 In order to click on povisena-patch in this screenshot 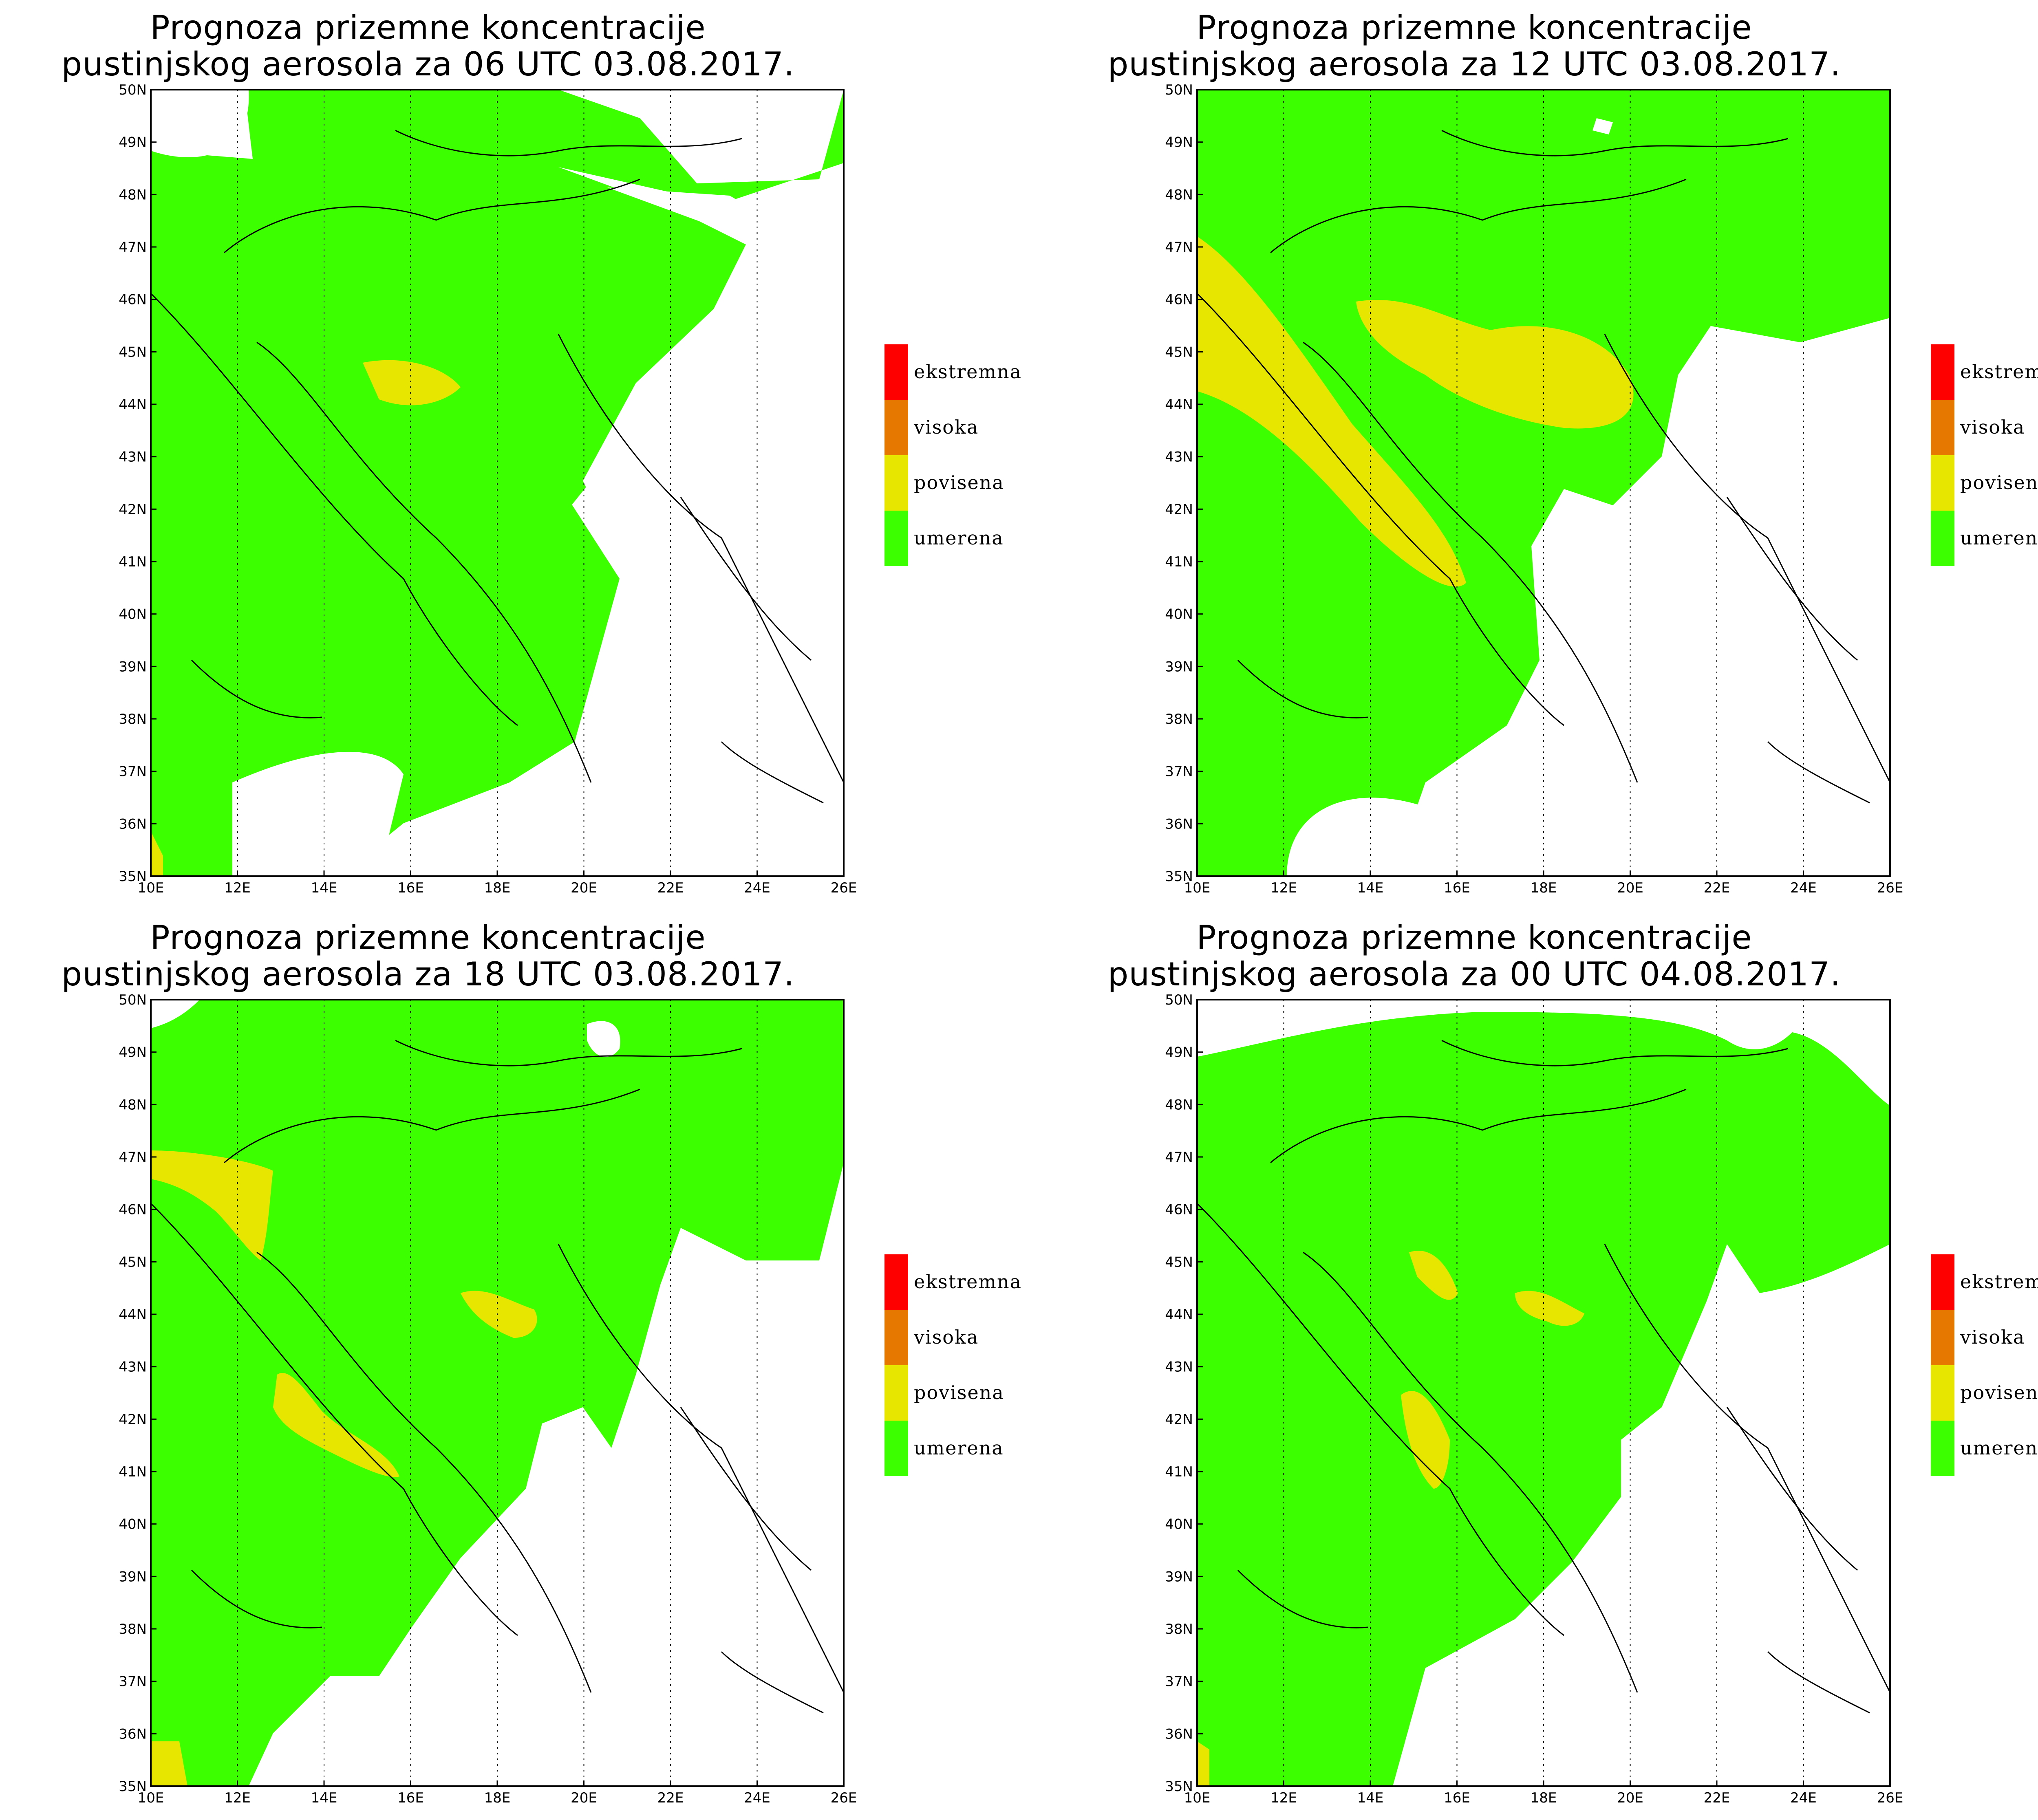, I will do `click(412, 383)`.